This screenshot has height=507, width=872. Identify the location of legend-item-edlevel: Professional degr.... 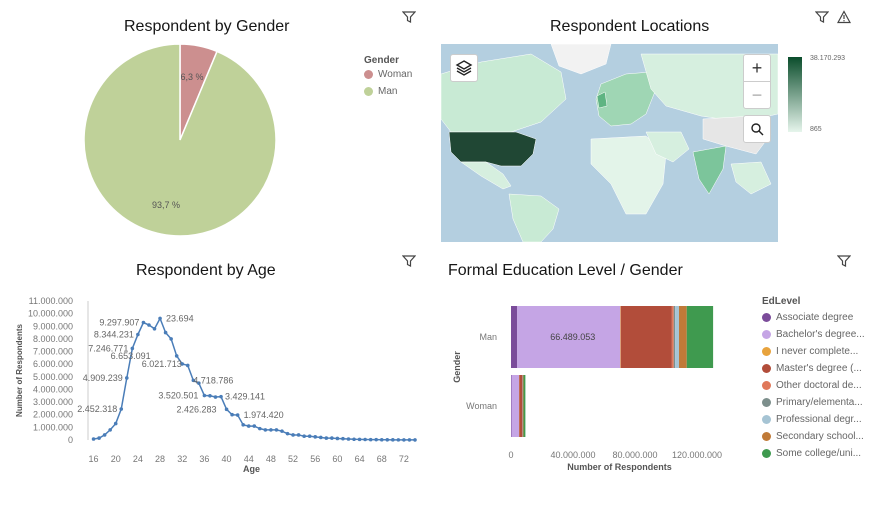
(813, 419).